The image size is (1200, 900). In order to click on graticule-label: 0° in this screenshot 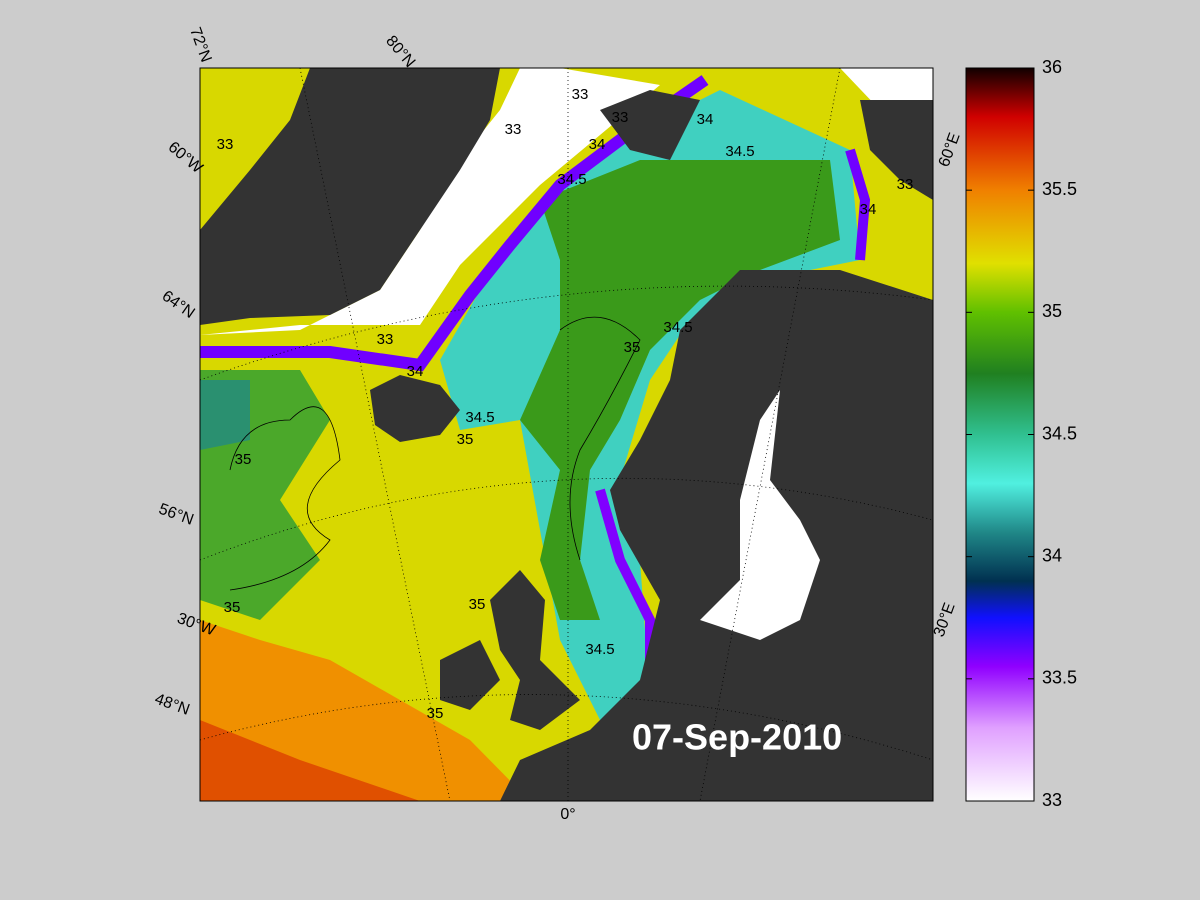, I will do `click(567, 814)`.